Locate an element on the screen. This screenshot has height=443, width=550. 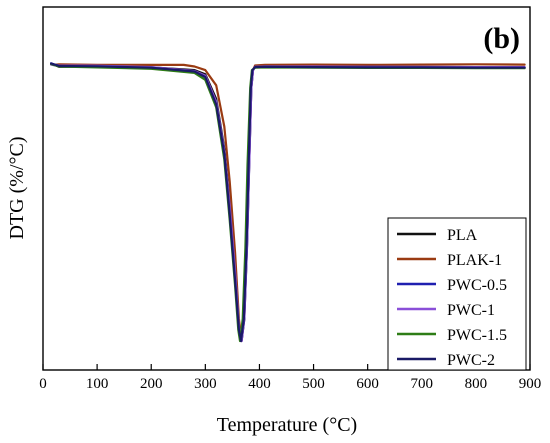
x-tick-label-6: 600 is located at coordinates (367, 384).